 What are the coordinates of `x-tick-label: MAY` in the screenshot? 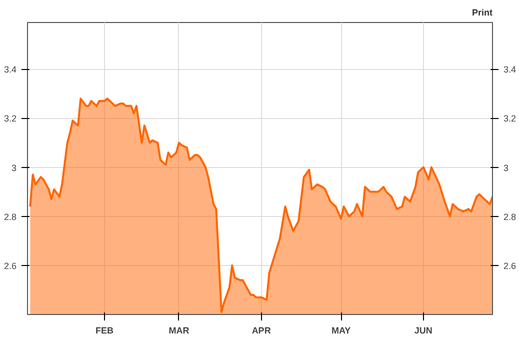 It's located at (341, 331).